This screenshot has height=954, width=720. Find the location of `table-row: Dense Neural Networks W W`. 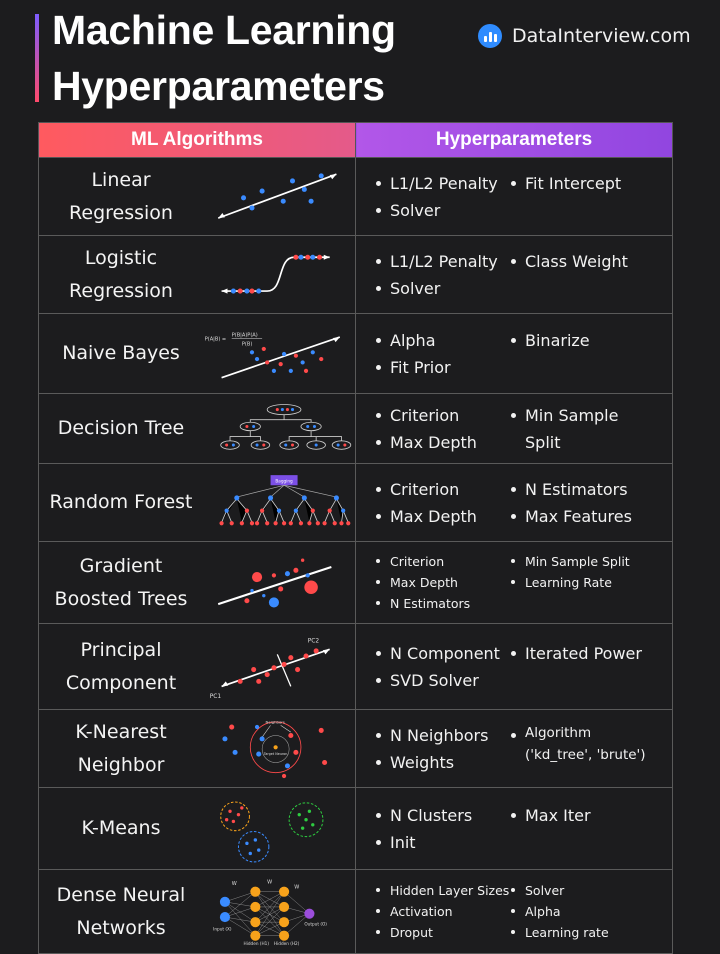

table-row: Dense Neural Networks W W is located at coordinates (355, 911).